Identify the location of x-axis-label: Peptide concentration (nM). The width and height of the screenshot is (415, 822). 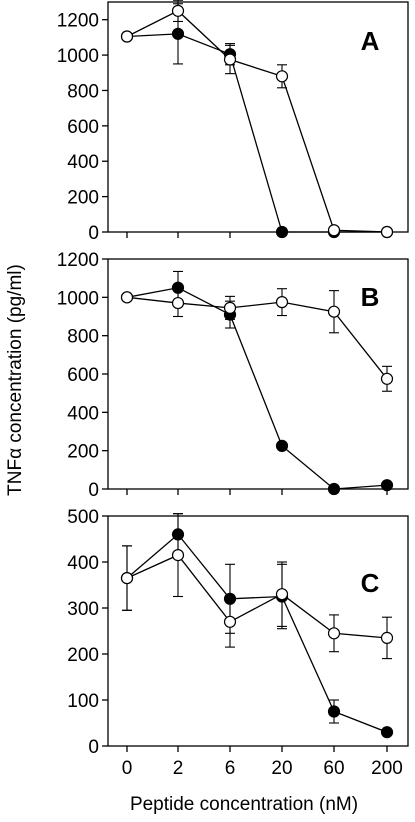
(244, 804).